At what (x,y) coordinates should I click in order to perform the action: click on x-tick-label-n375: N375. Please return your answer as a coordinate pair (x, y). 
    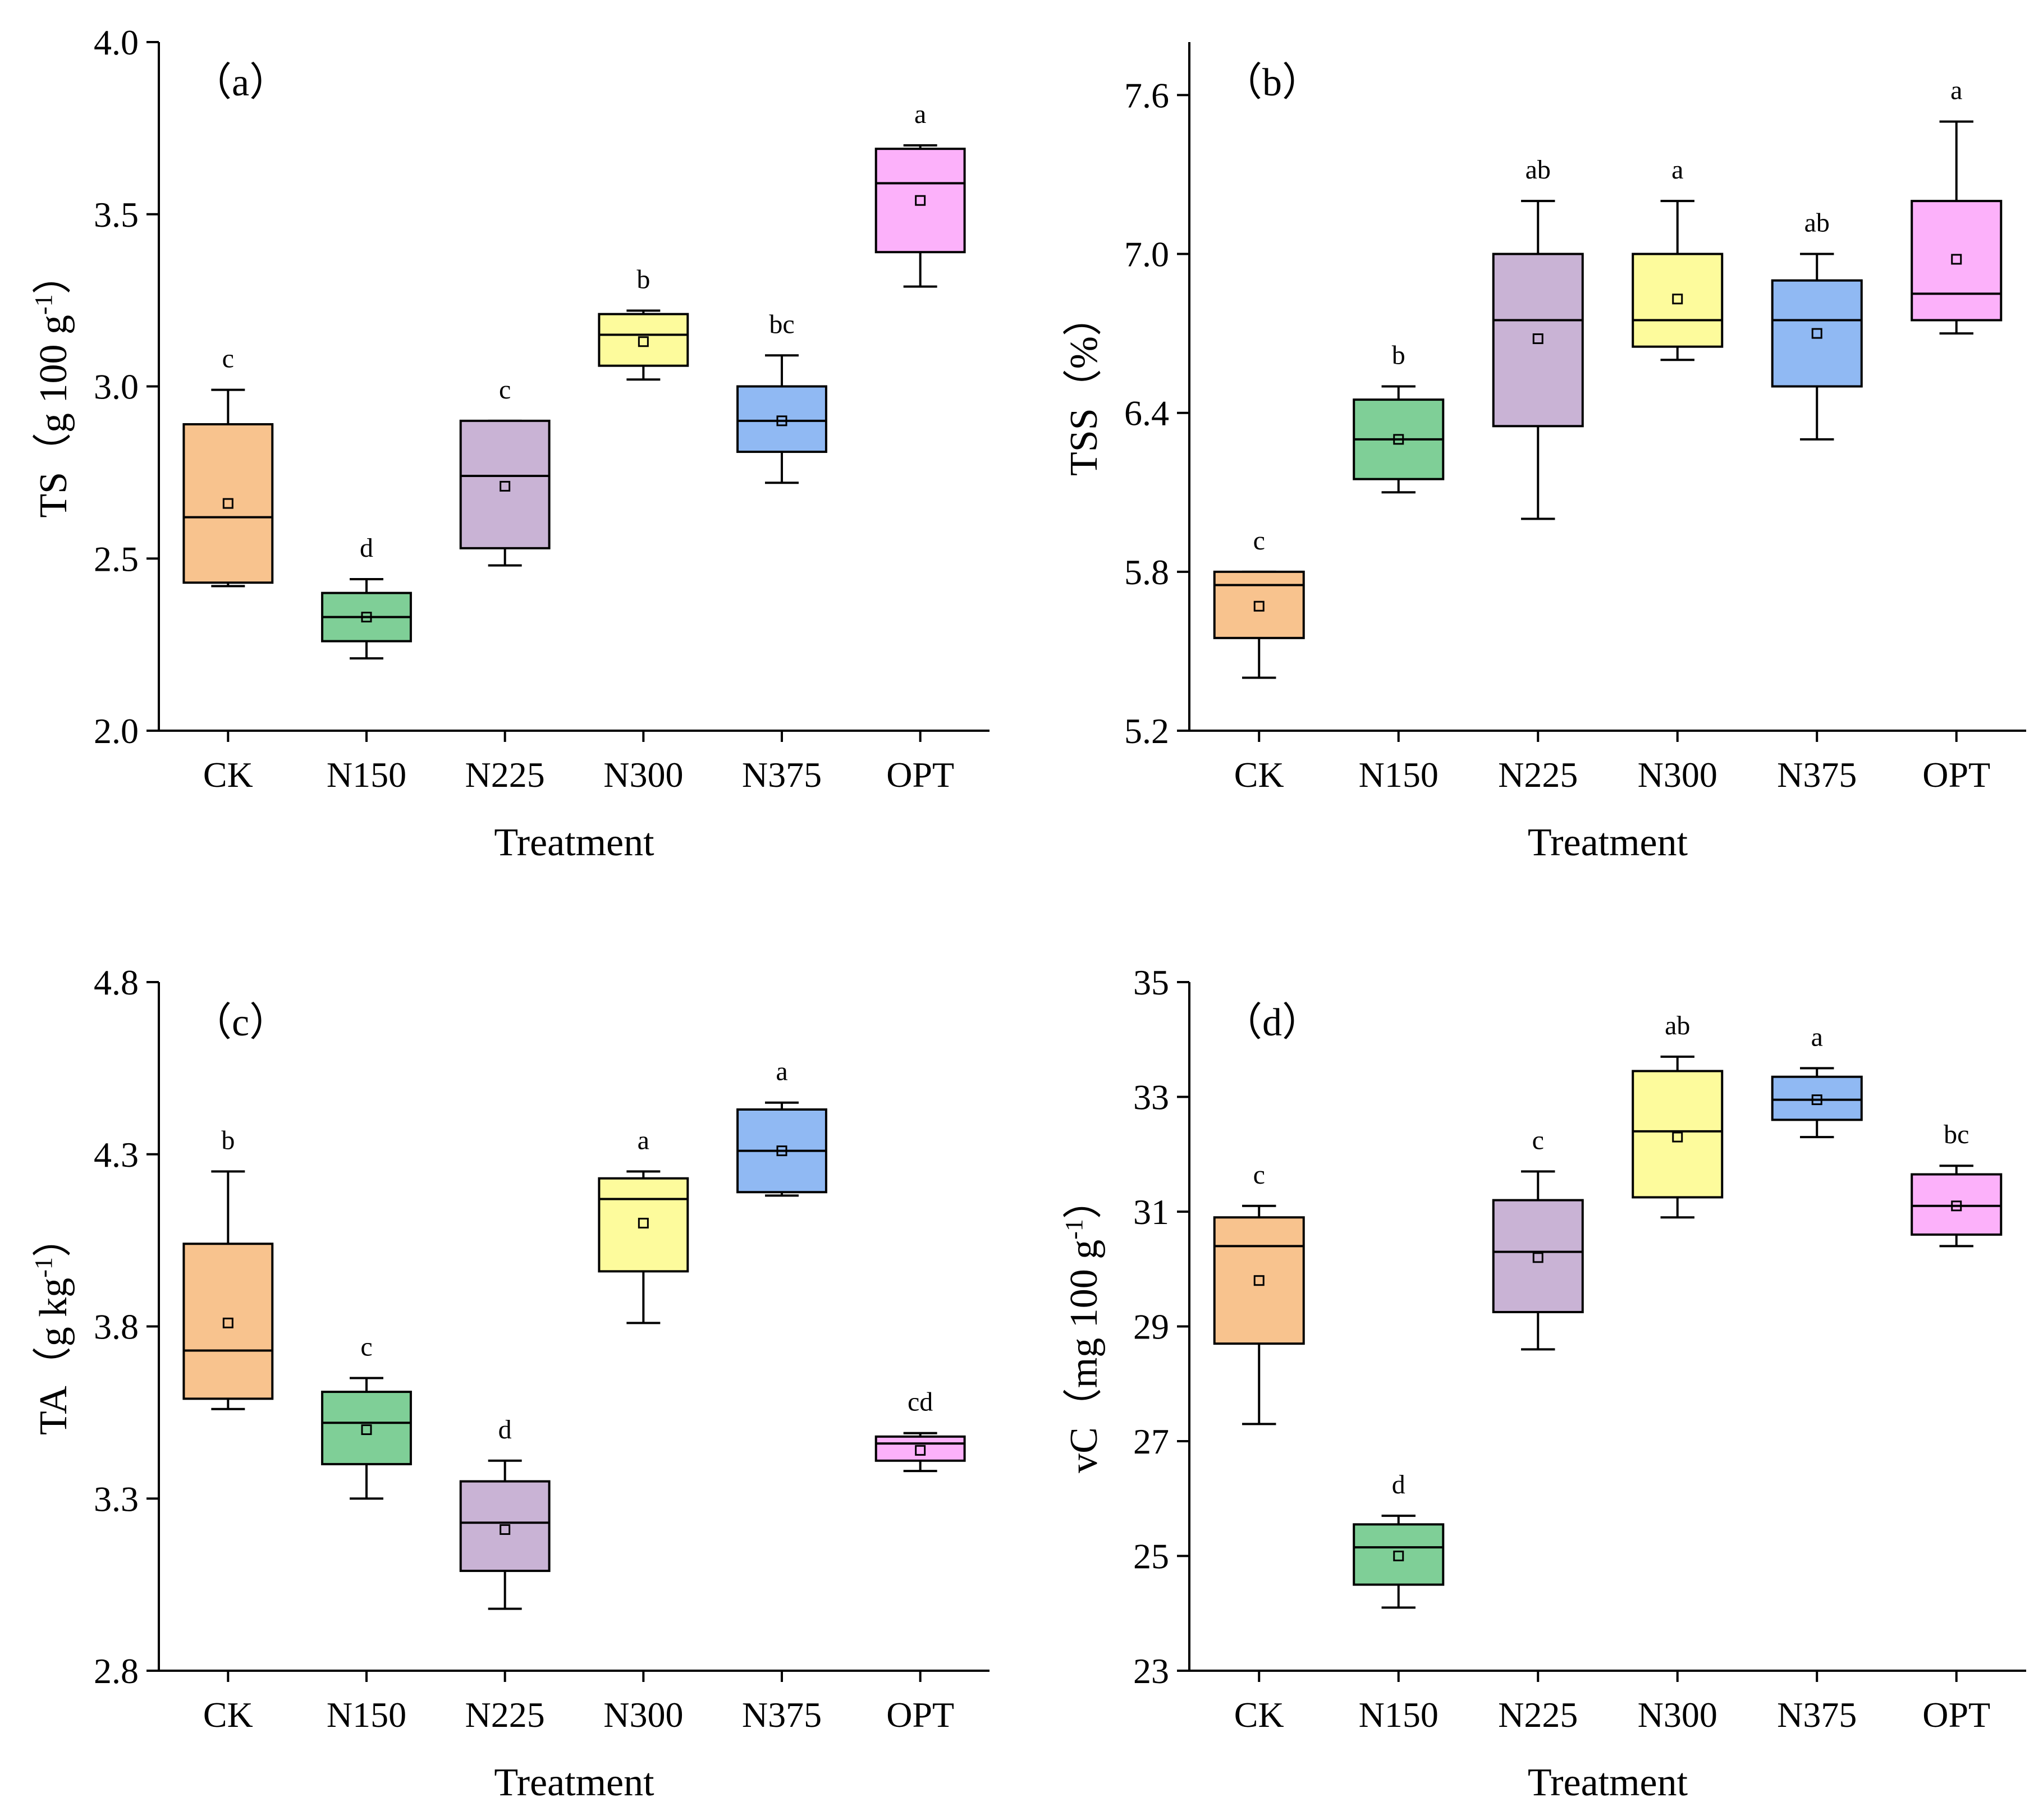
    Looking at the image, I should click on (1817, 775).